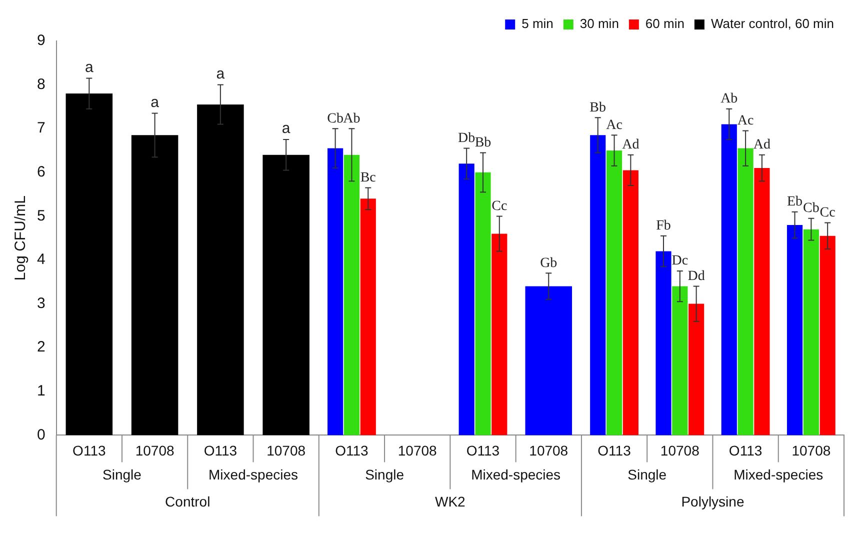 The height and width of the screenshot is (539, 856). Describe the element at coordinates (41, 259) in the screenshot. I see `y-tick-label: 4` at that location.